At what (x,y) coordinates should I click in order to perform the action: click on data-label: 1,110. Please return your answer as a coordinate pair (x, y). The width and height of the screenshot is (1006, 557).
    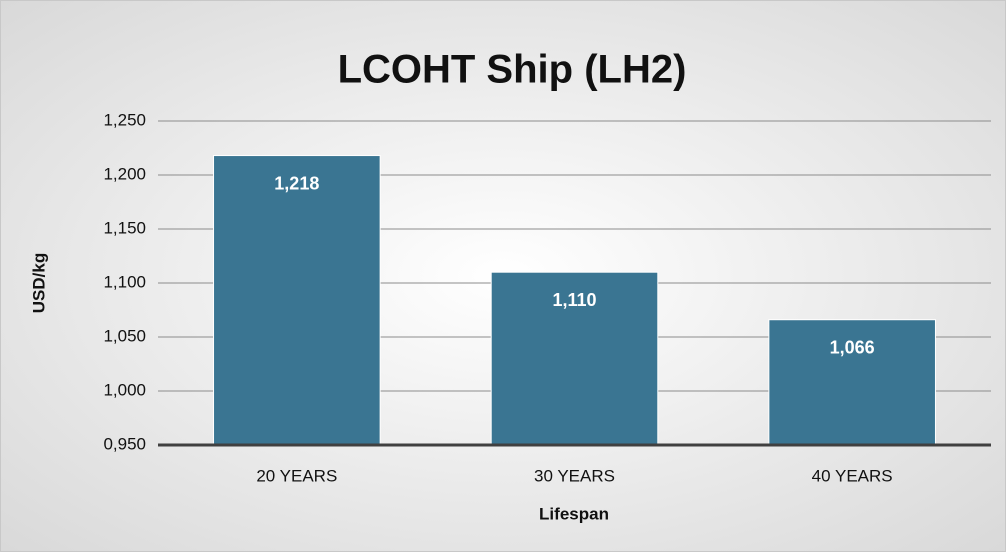
    Looking at the image, I should click on (574, 300).